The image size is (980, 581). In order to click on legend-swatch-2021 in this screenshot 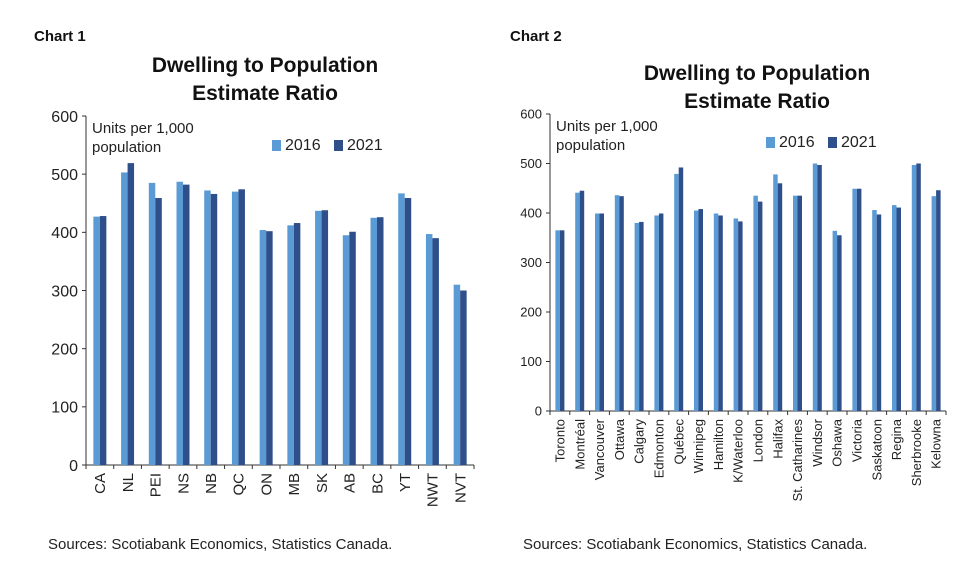, I will do `click(338, 145)`.